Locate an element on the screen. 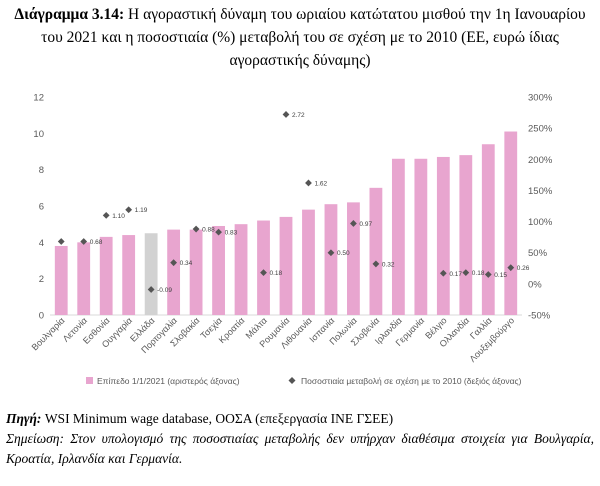  legend-bar-swatch is located at coordinates (89, 380).